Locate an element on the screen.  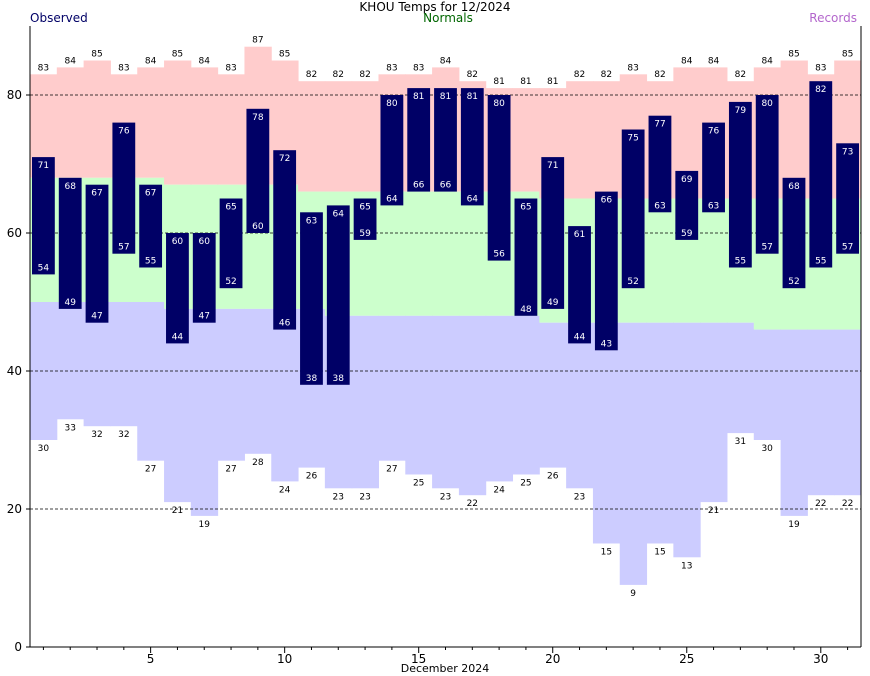
legend-normals: Normals is located at coordinates (448, 18).